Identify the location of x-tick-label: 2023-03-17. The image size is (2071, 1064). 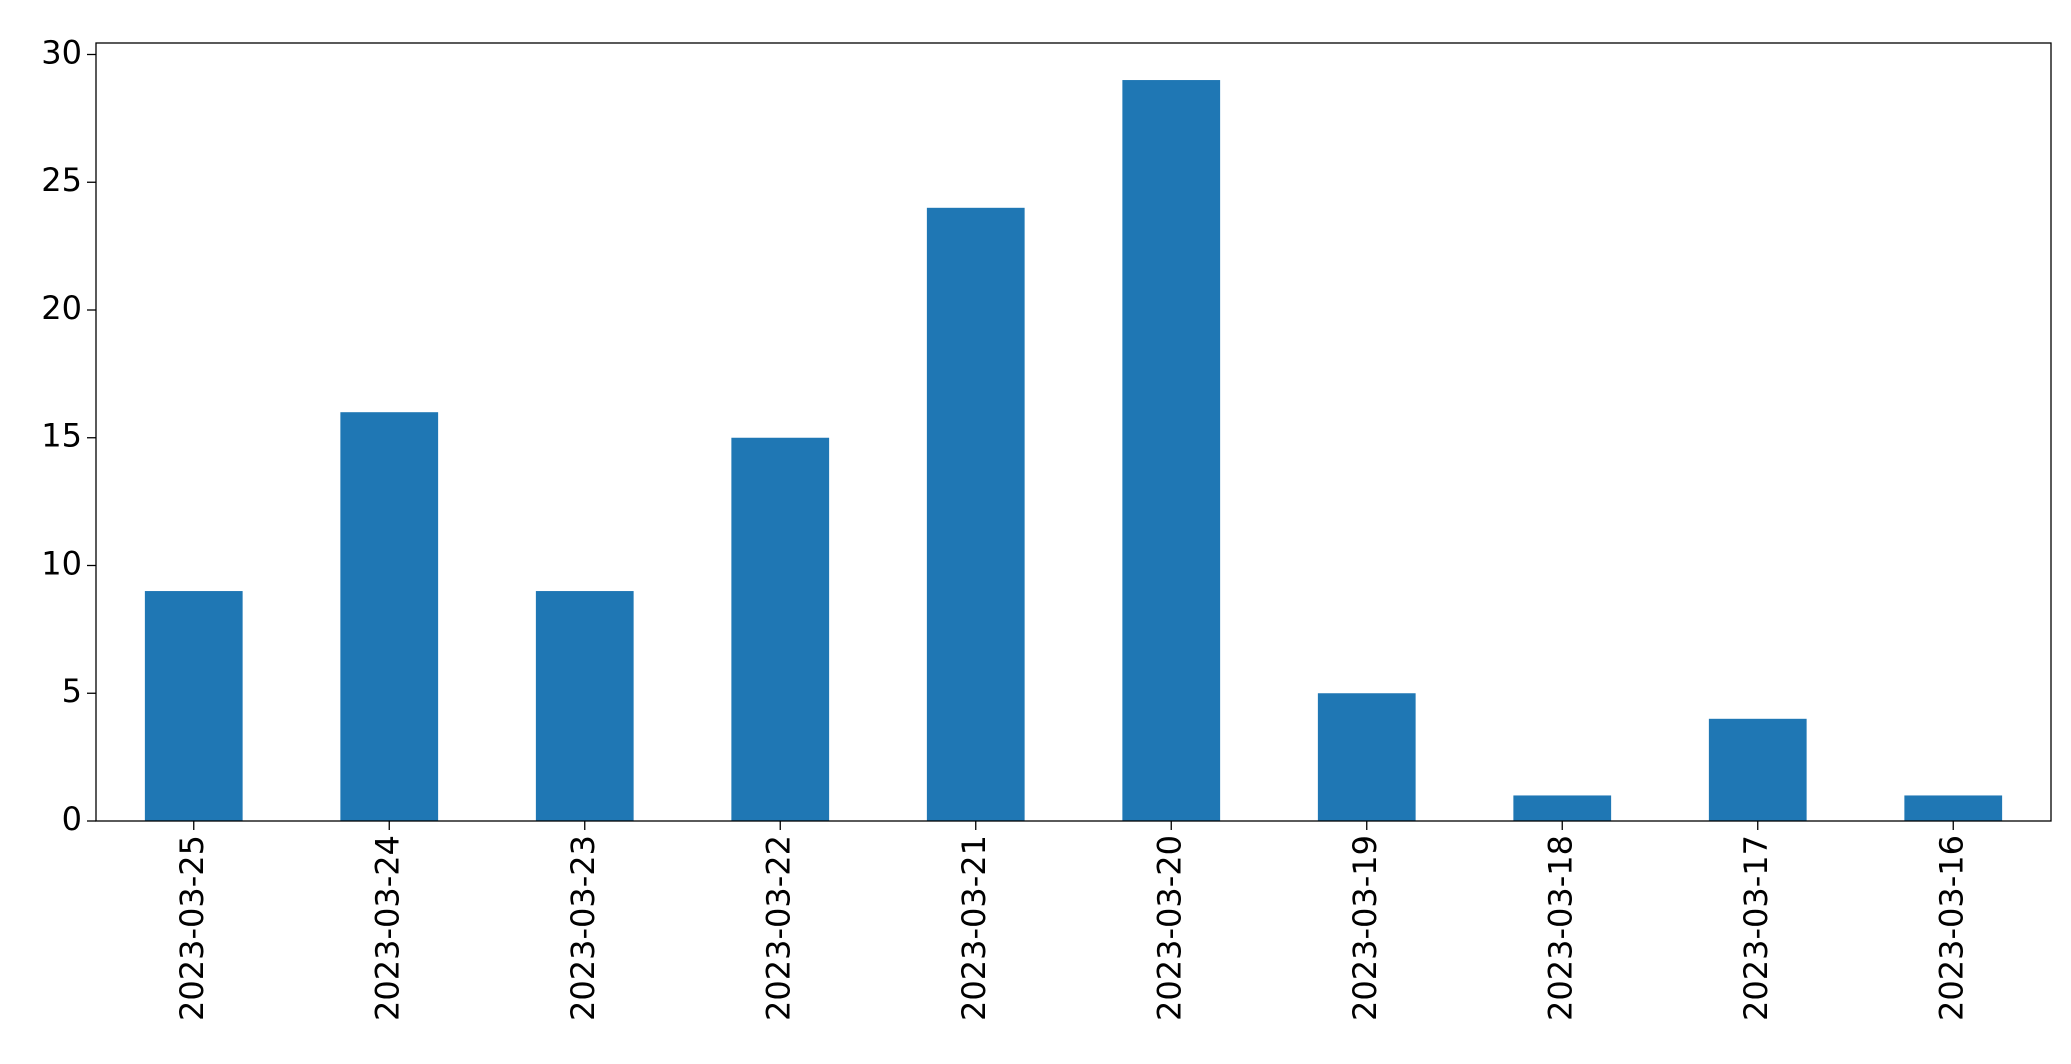
(1756, 928).